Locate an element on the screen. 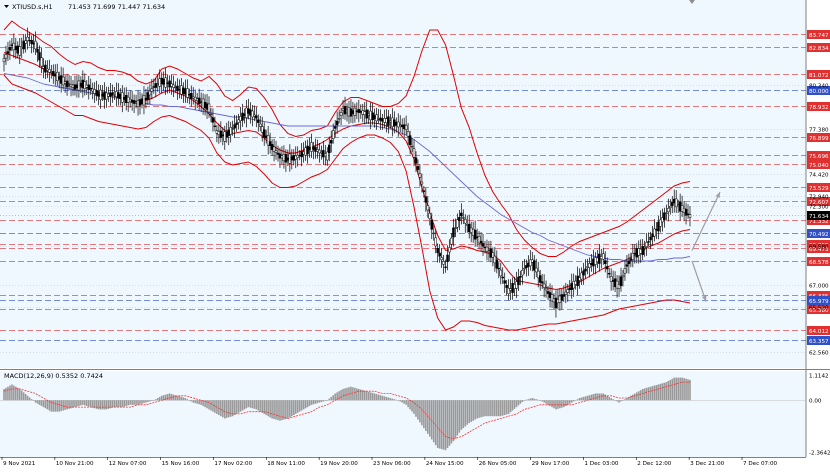 This screenshot has height=472, width=830. macd-tick-label: -2.3642 is located at coordinates (819, 453).